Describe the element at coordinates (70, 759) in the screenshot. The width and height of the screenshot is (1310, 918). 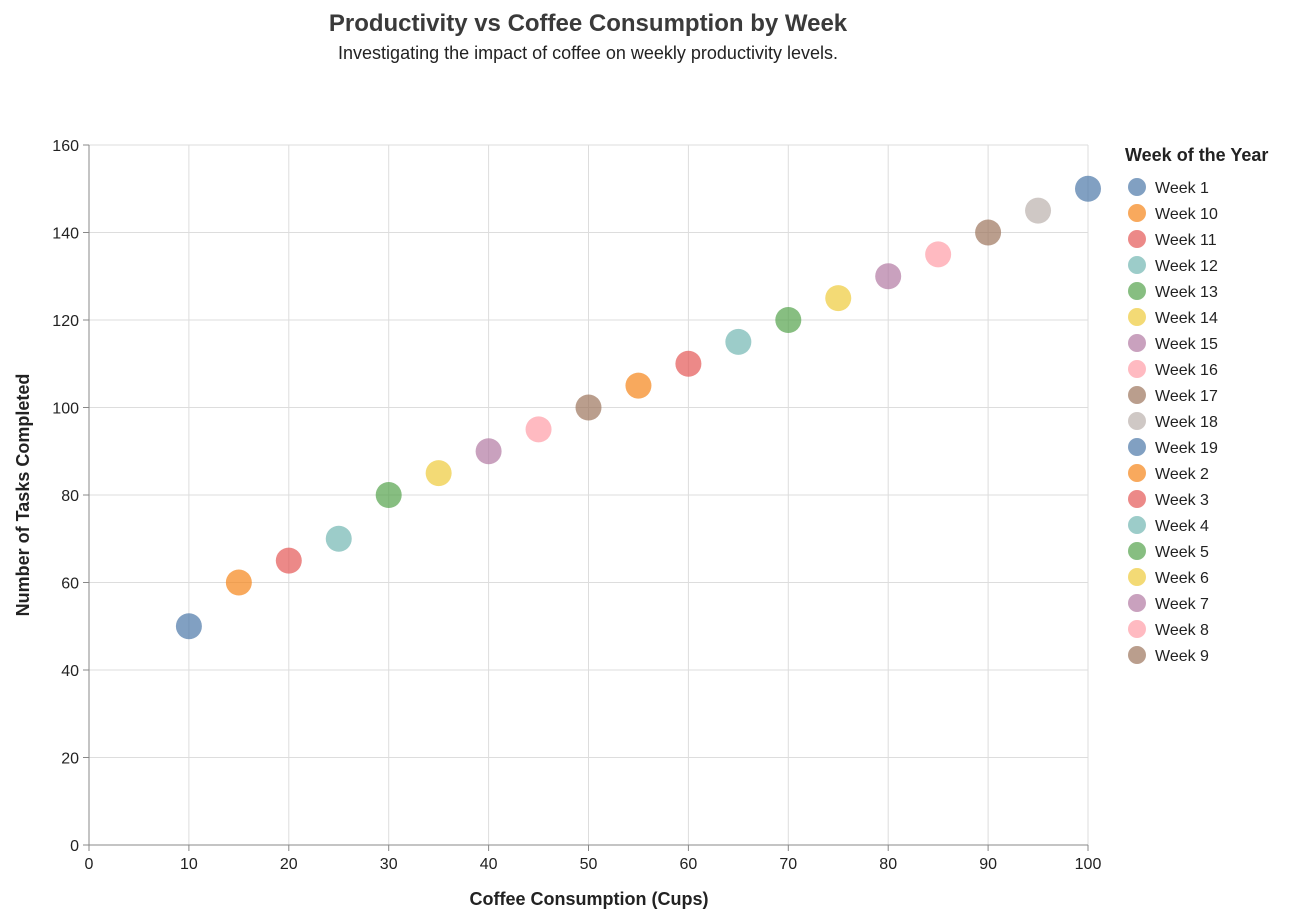
I see `y-tick-label: 20` at that location.